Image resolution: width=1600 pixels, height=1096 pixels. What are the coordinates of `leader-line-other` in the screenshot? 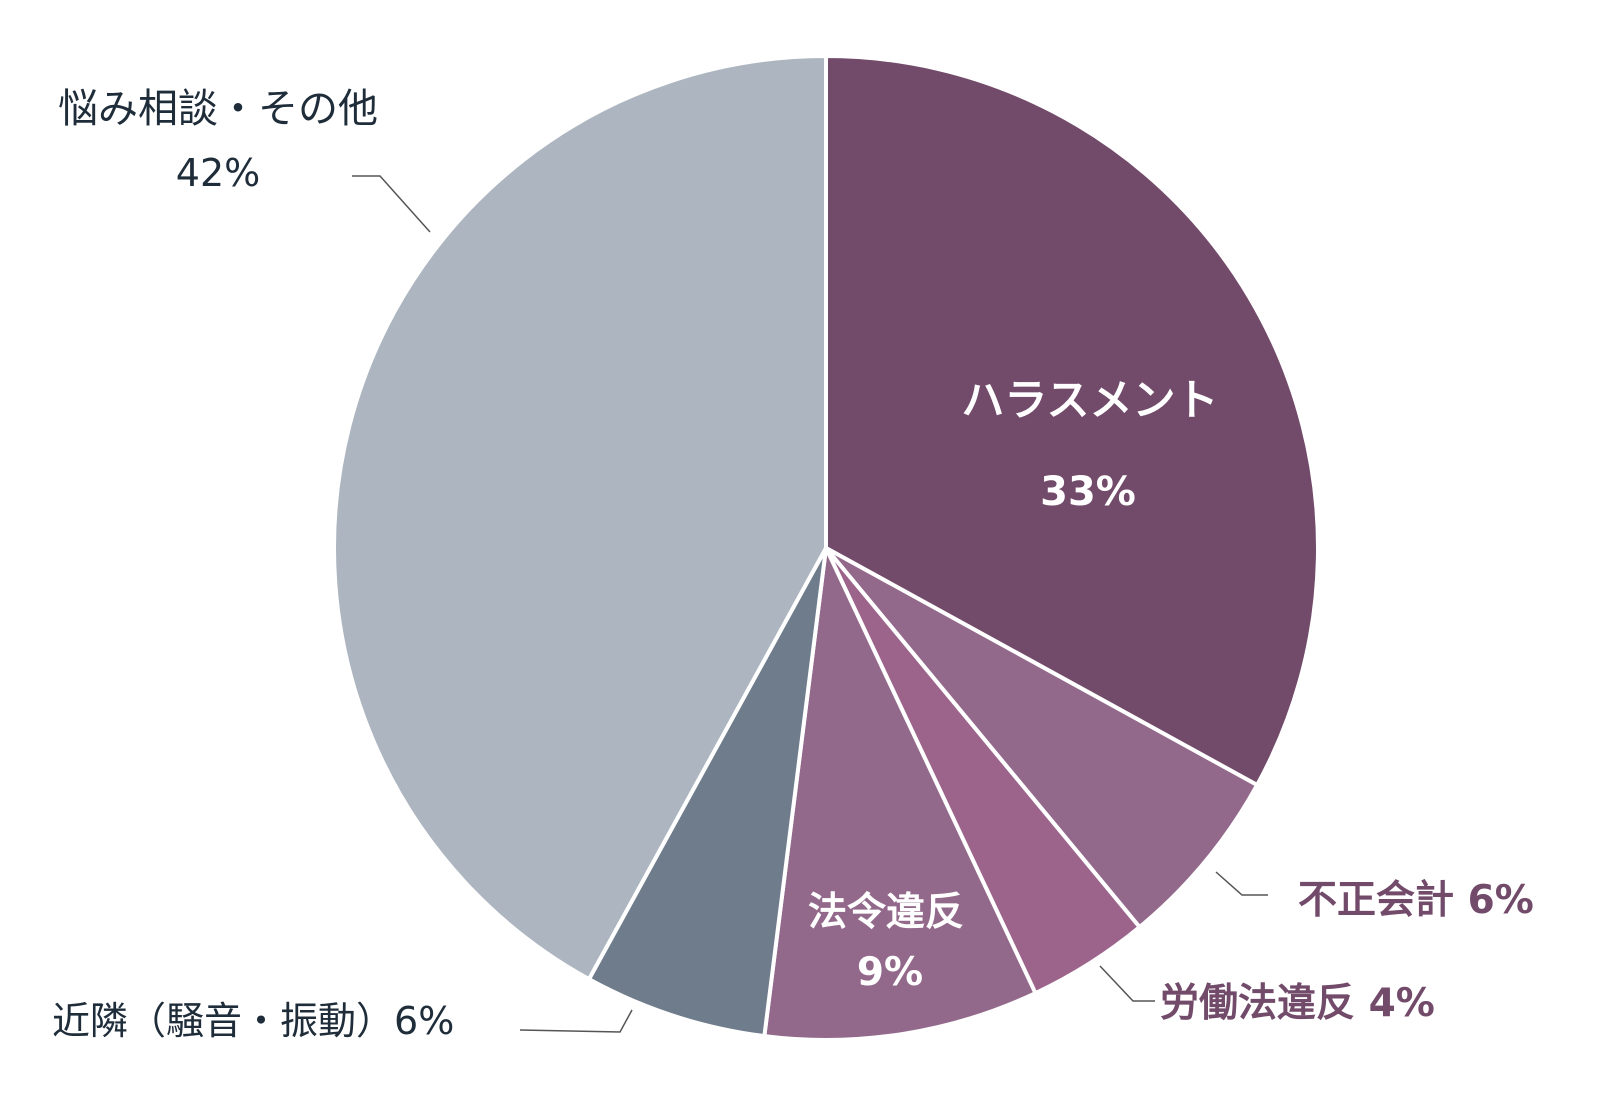 It's located at (391, 204).